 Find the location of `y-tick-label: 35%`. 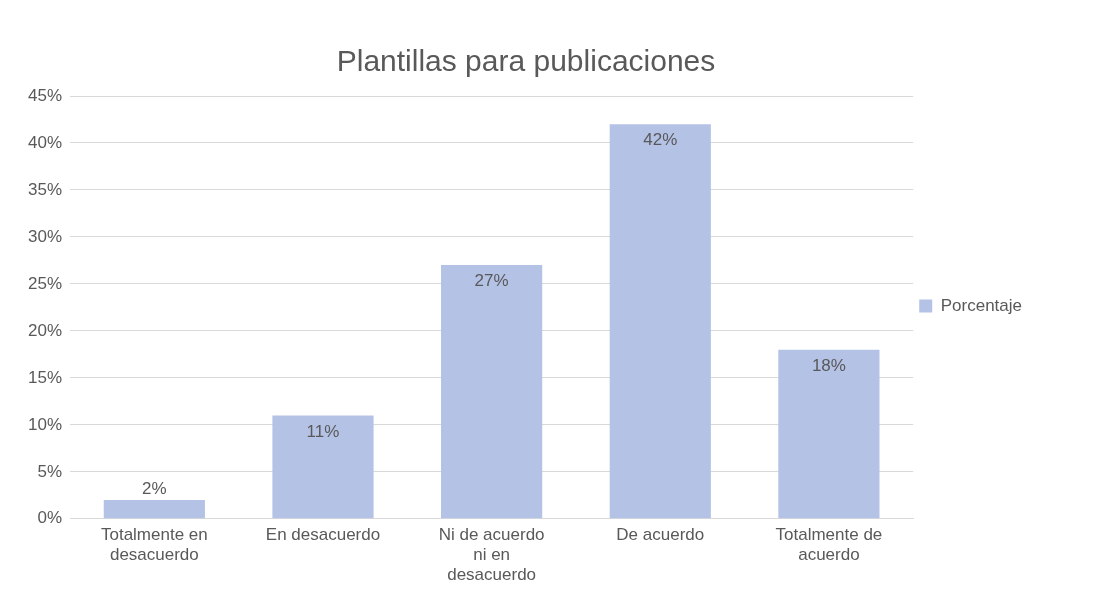

y-tick-label: 35% is located at coordinates (45, 189).